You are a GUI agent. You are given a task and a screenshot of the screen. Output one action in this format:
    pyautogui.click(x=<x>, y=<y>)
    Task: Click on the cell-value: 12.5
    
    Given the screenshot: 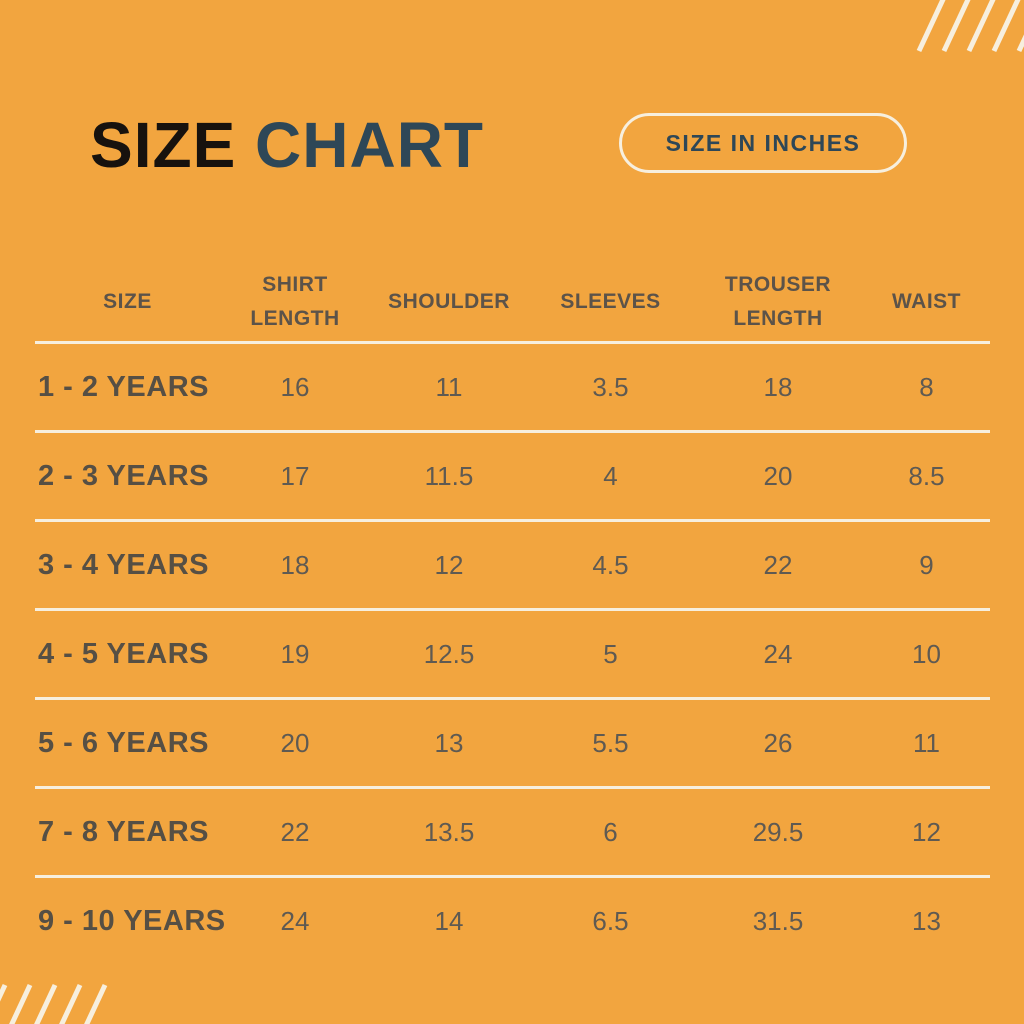 What is the action you would take?
    pyautogui.click(x=449, y=653)
    